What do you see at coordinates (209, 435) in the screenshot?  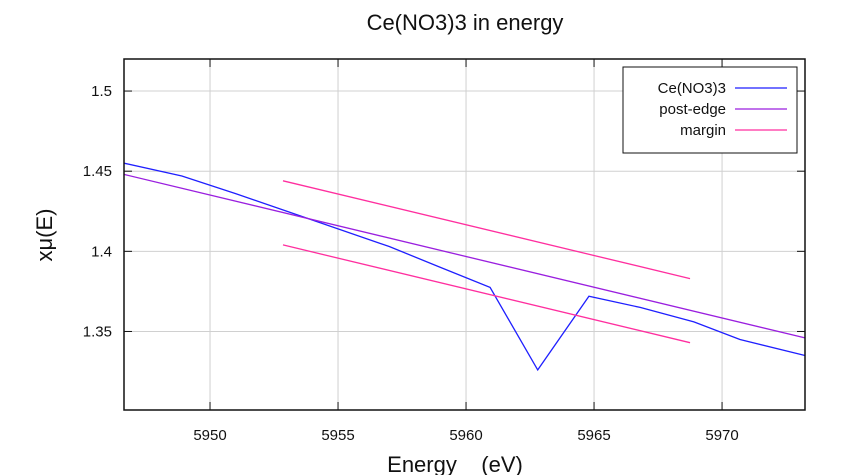 I see `x-tick-label: 5950` at bounding box center [209, 435].